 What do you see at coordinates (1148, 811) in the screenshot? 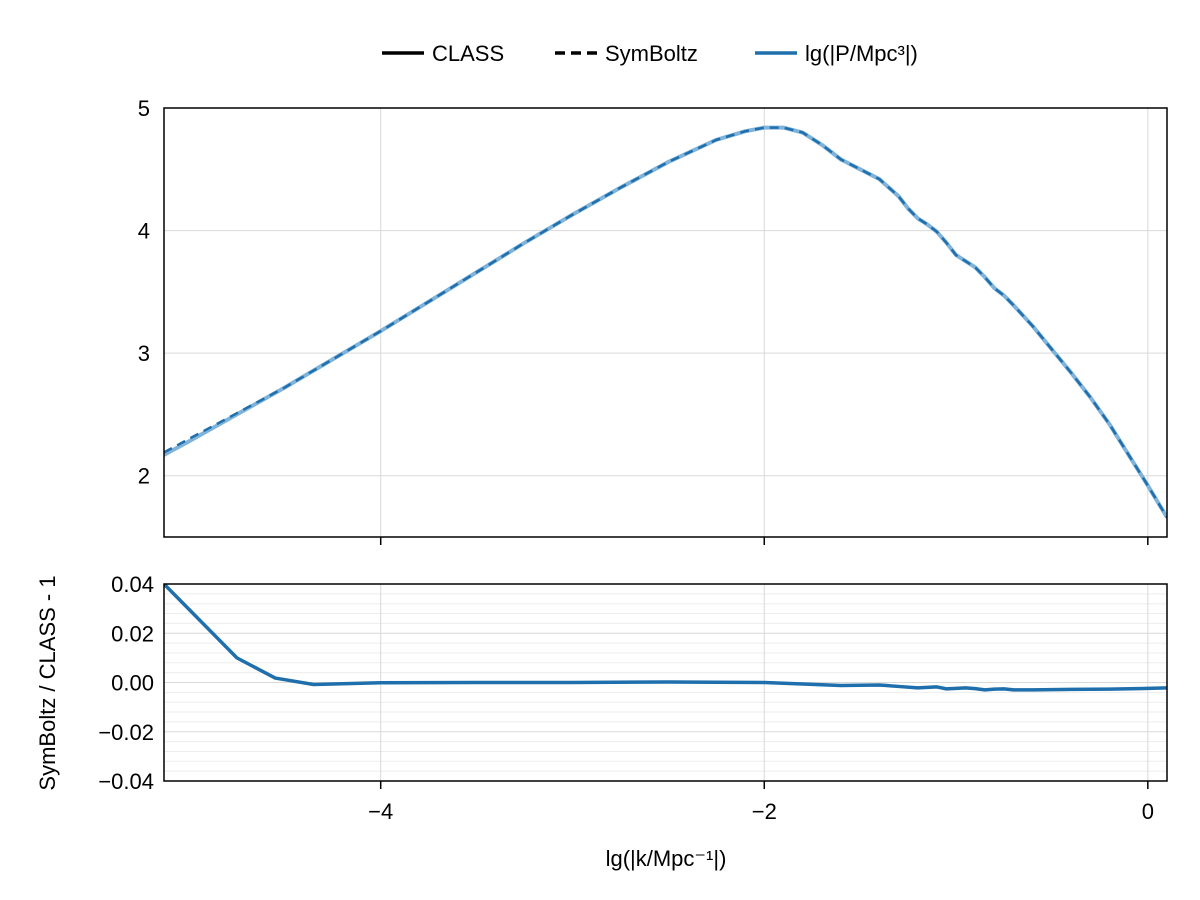
I see `bottom-x-tick-label: 0` at bounding box center [1148, 811].